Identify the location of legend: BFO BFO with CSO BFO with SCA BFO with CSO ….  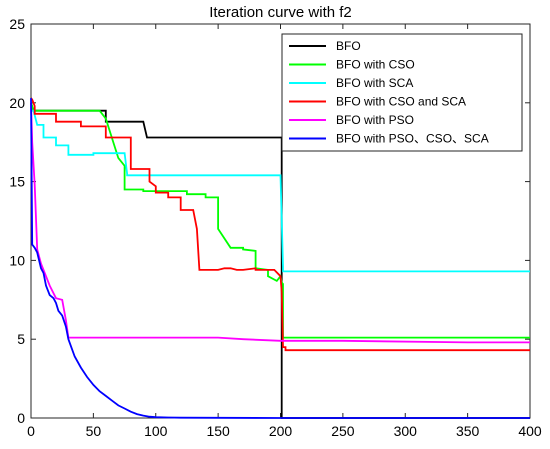
(402, 92).